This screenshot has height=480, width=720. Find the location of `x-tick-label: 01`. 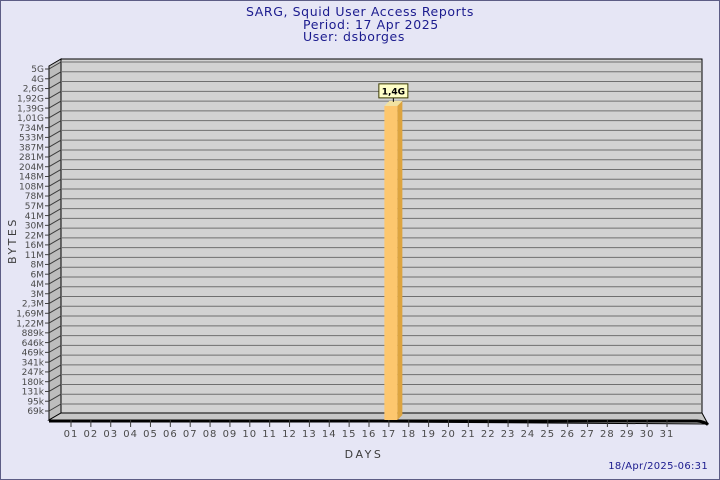

x-tick-label: 01 is located at coordinates (71, 434).